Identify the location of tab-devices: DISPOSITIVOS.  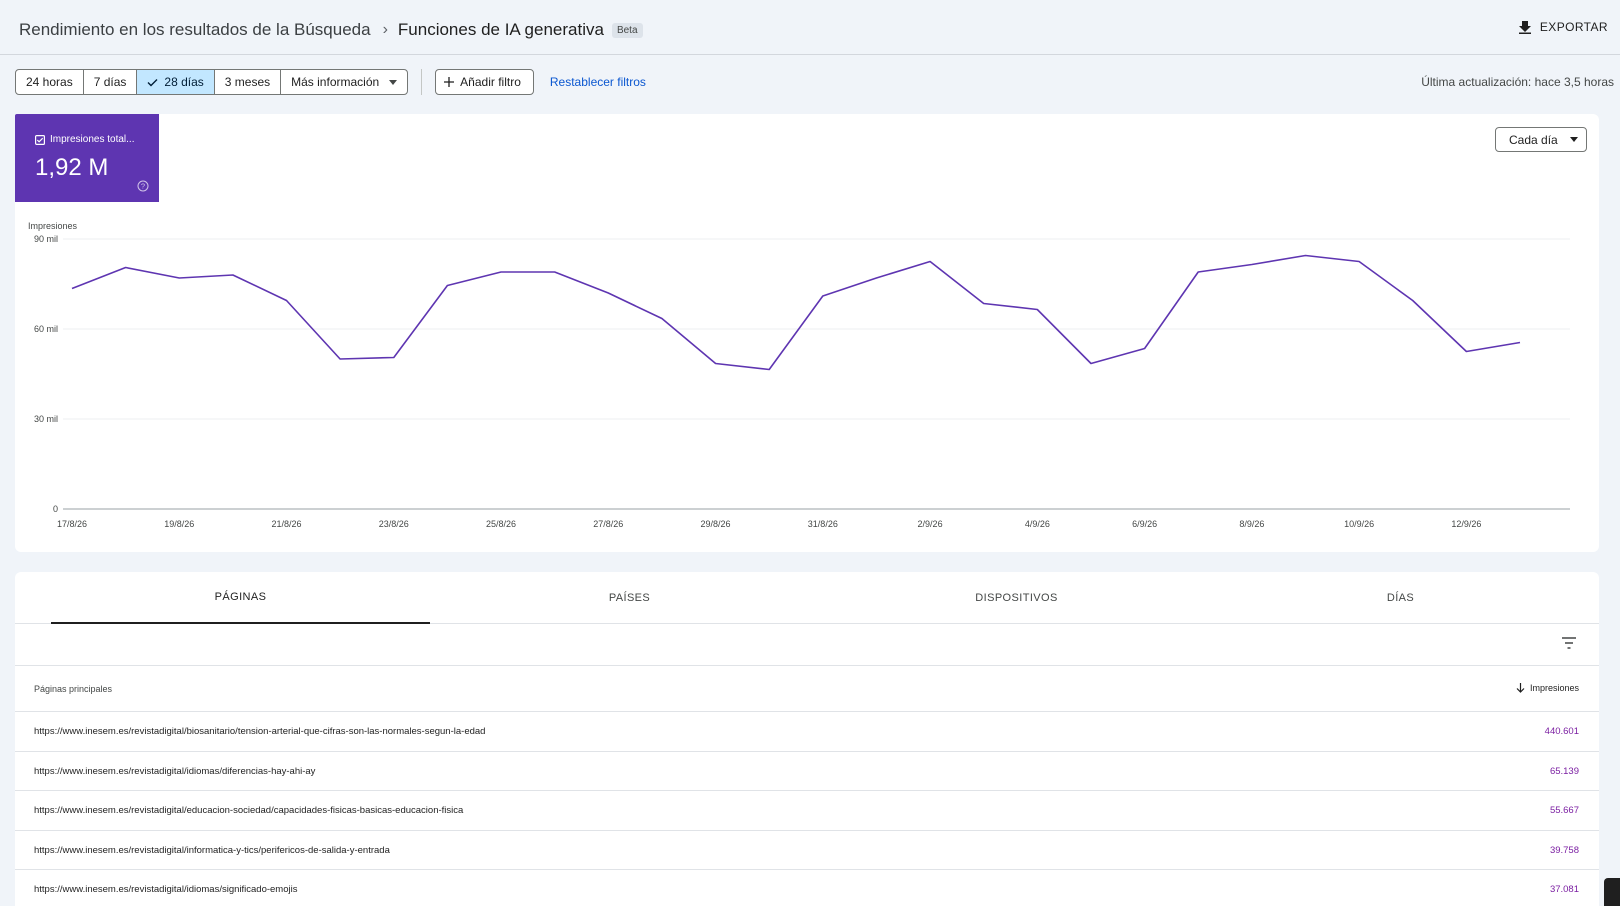
(1016, 598).